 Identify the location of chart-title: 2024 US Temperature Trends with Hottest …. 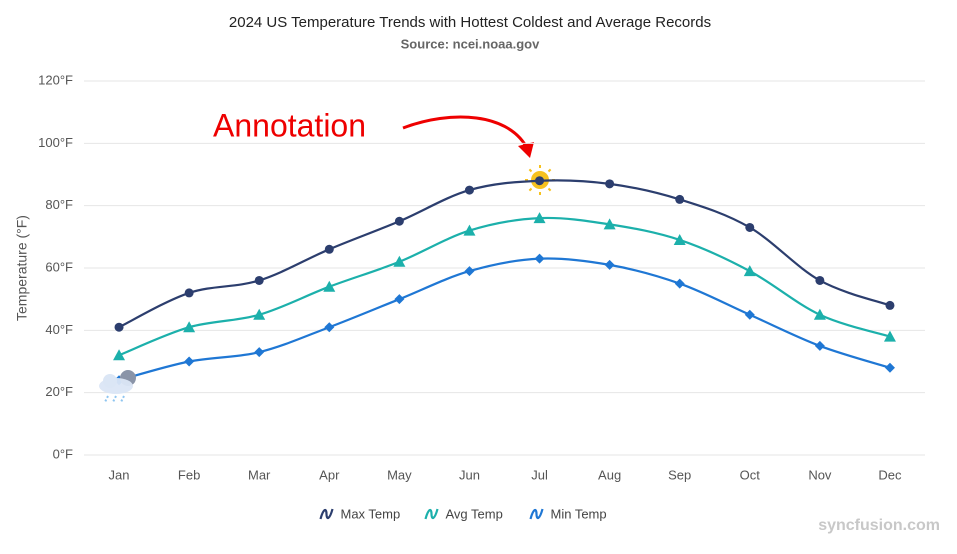
(470, 22).